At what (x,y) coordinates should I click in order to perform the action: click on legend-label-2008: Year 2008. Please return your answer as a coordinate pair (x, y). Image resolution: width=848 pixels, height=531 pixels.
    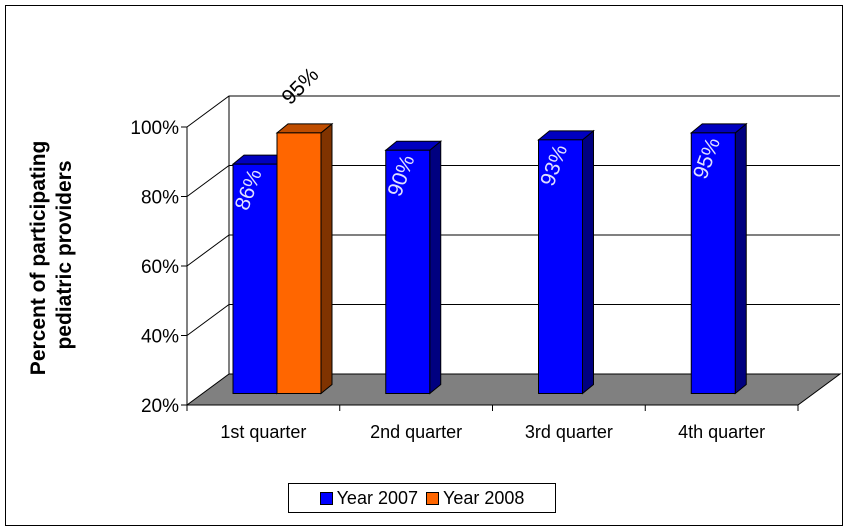
    Looking at the image, I should click on (484, 497).